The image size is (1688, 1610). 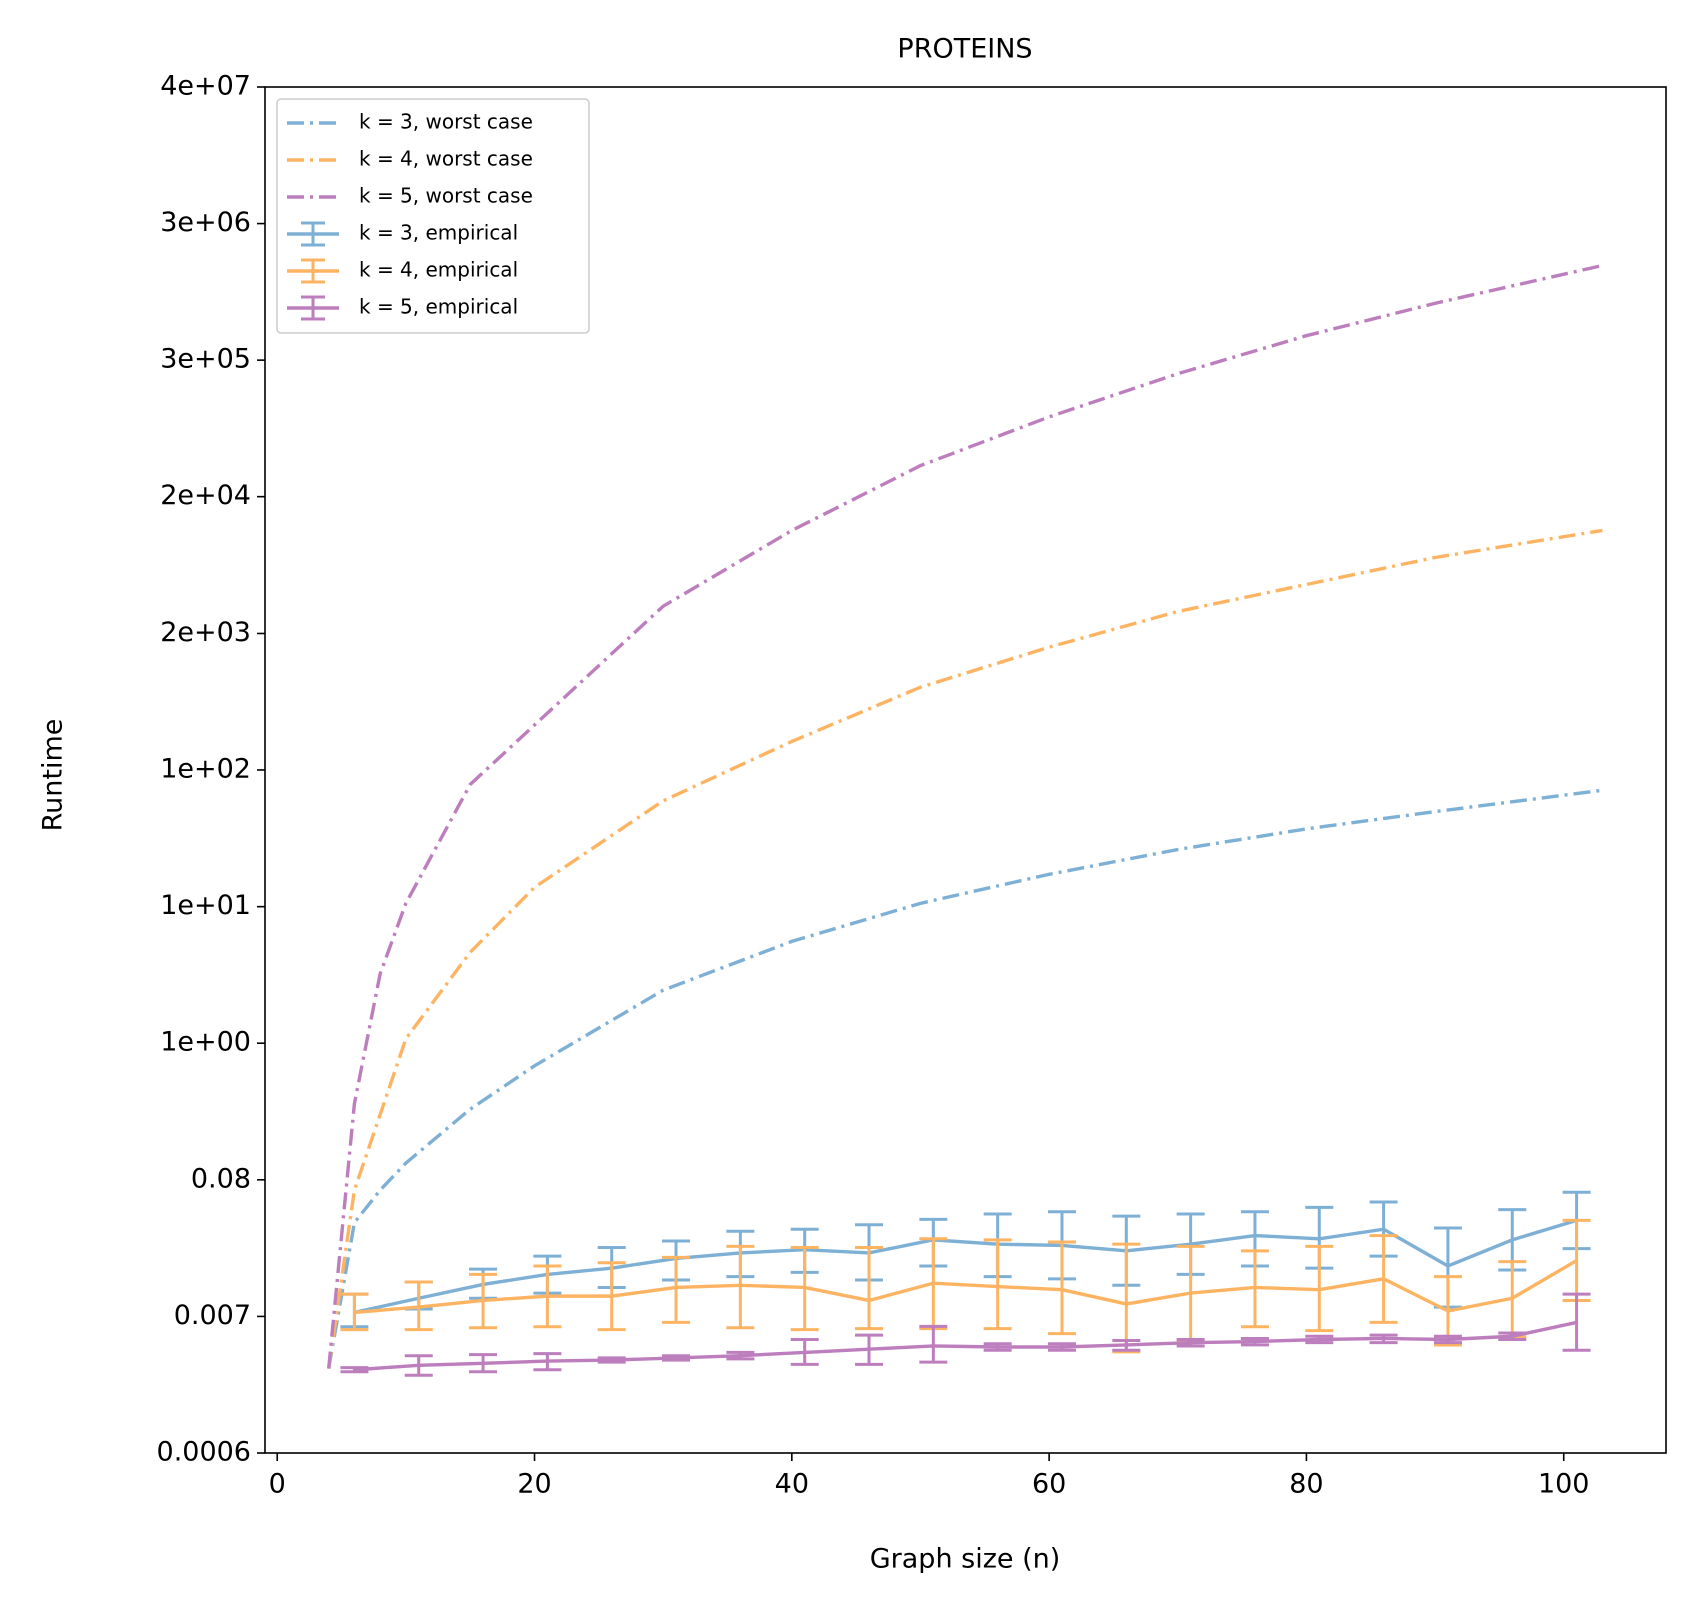 What do you see at coordinates (438, 270) in the screenshot?
I see `legend-label: k = 4, empirical` at bounding box center [438, 270].